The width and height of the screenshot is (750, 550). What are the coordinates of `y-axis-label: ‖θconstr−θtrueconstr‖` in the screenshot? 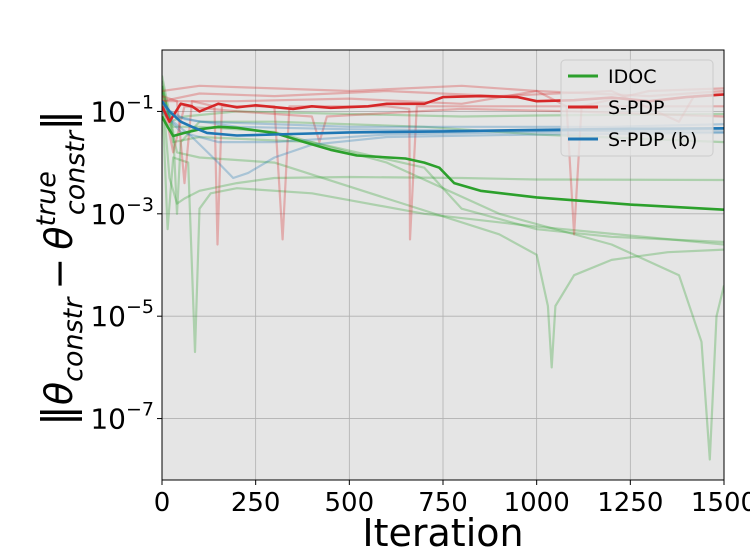 It's located at (61, 268).